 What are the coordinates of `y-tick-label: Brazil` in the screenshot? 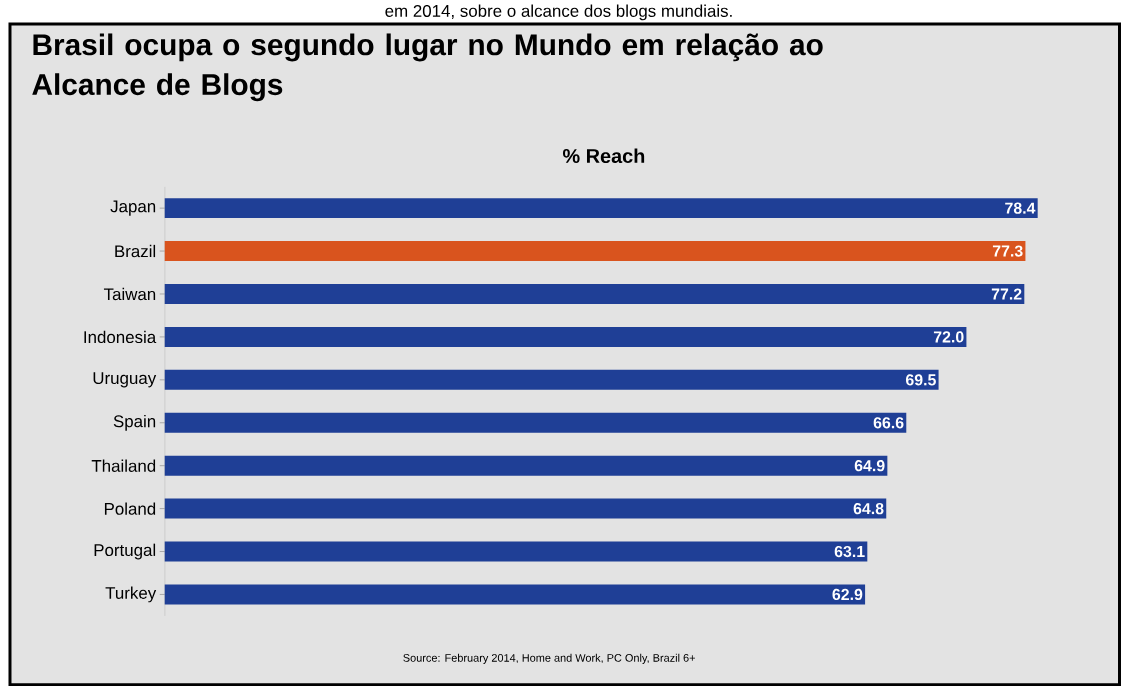 It's located at (135, 251).